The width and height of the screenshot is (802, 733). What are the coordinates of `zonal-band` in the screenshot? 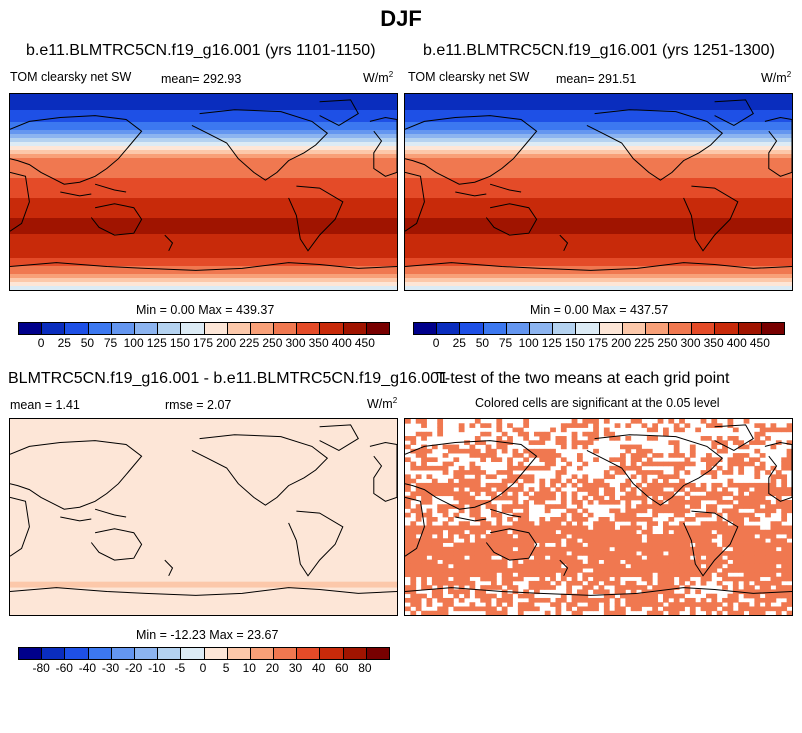 It's located at (203, 148).